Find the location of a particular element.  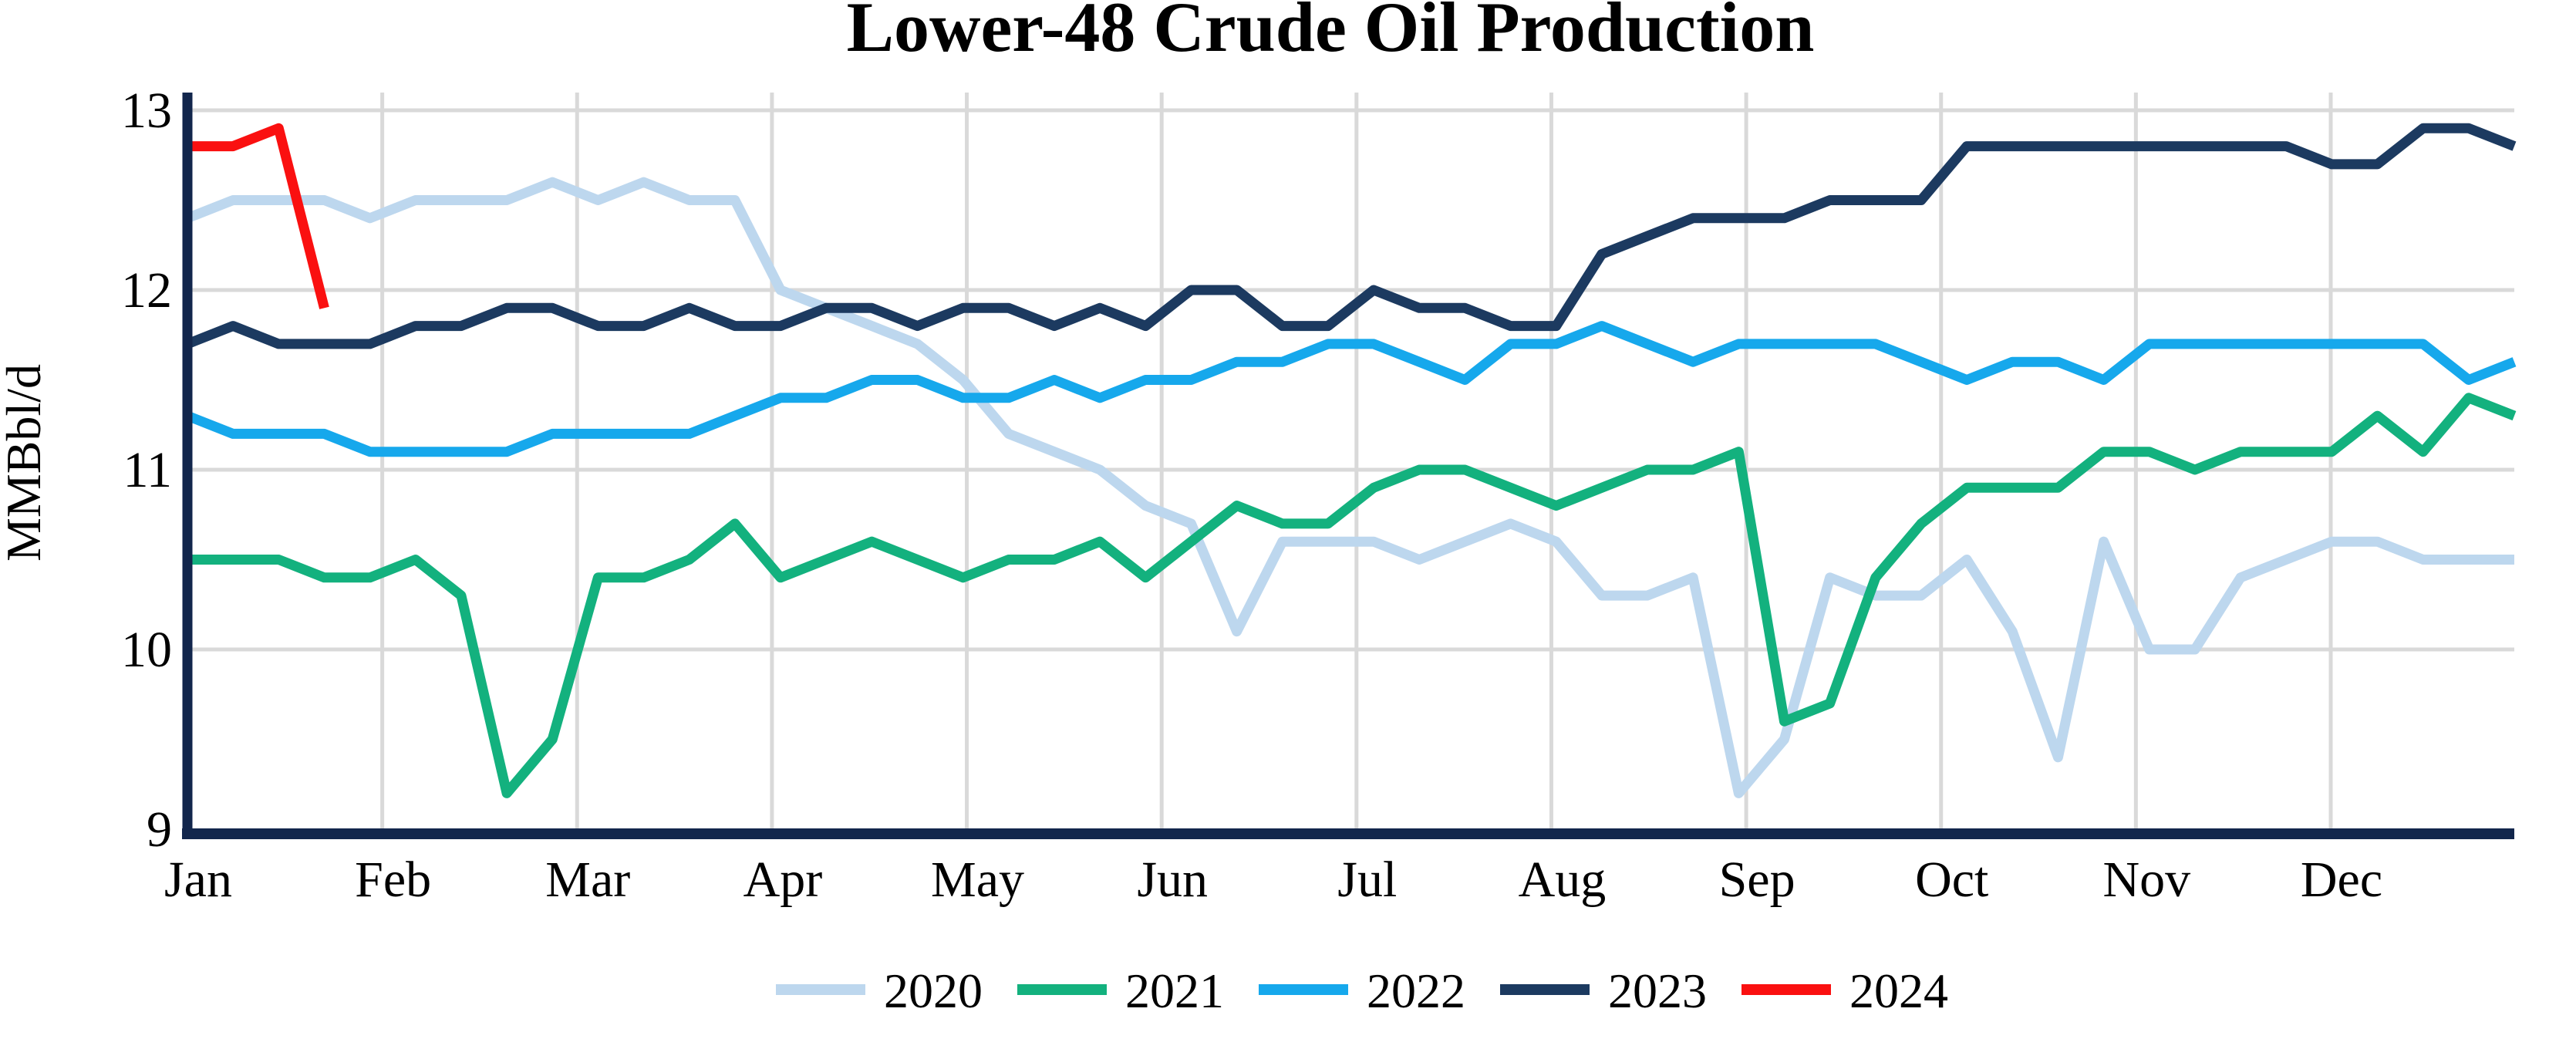

x-tick-label-aug: Aug is located at coordinates (1563, 880).